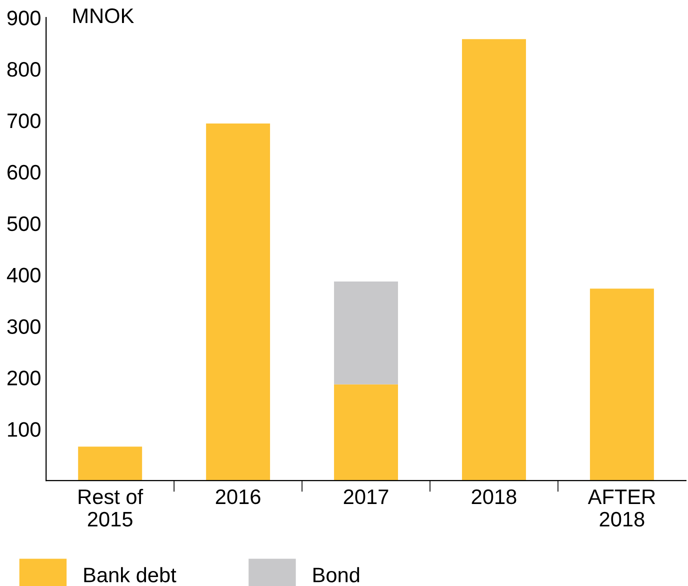 The width and height of the screenshot is (688, 586). I want to click on x-tick-label: AFTER 2018, so click(622, 508).